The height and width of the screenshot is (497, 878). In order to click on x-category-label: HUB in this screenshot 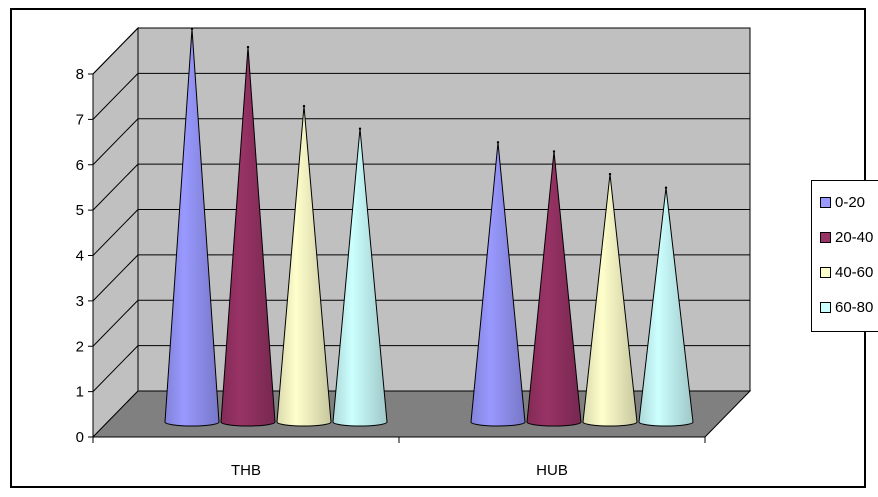, I will do `click(552, 470)`.